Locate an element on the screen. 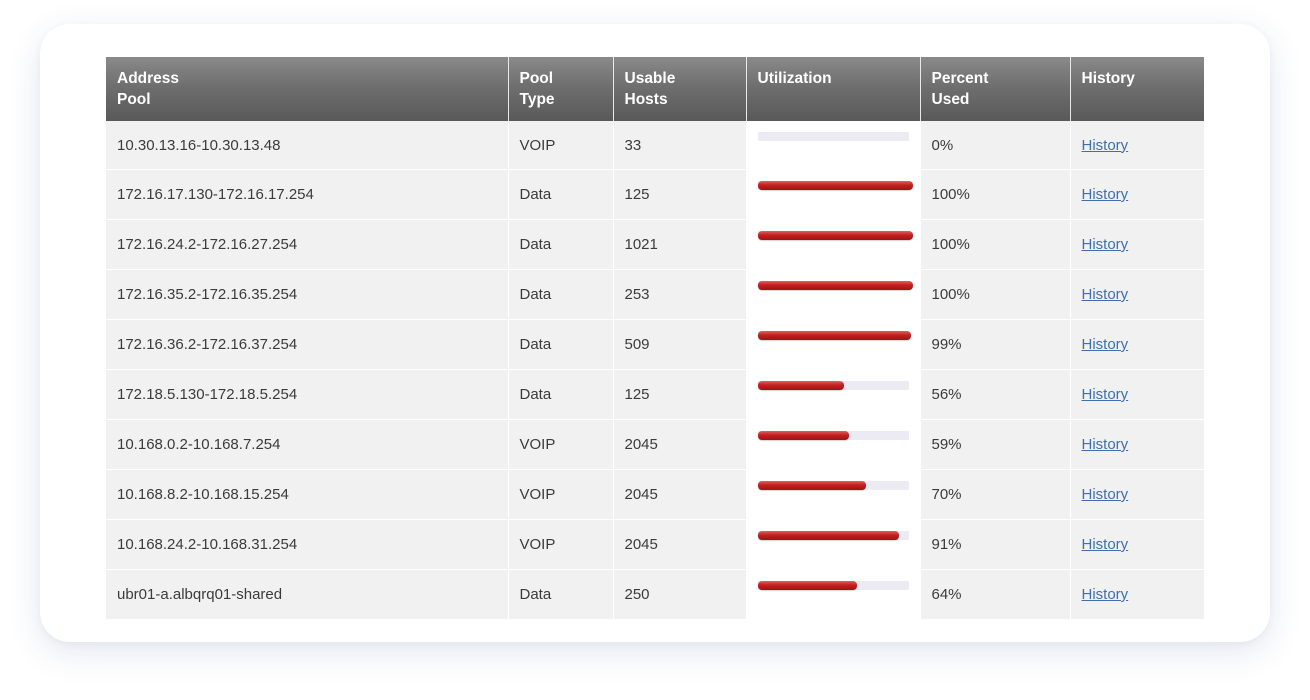 This screenshot has height=700, width=1310. column-header-pool-type: Pool Type is located at coordinates (561, 89).